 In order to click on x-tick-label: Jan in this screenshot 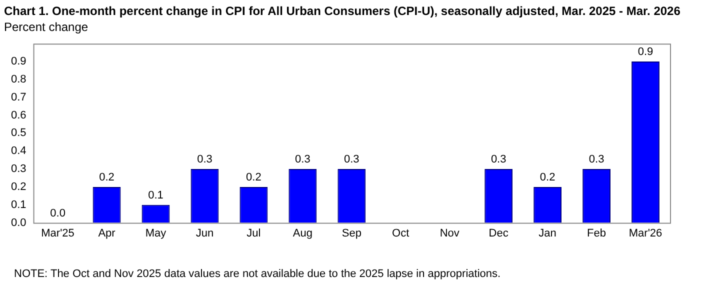, I will do `click(547, 233)`.